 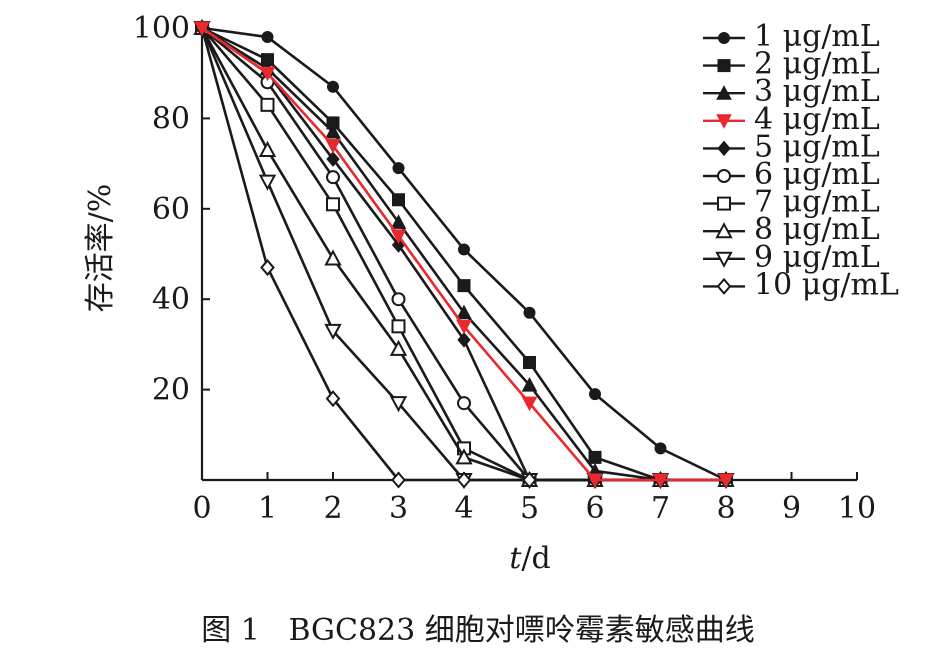 I want to click on legend-item: 3 μg/mL, so click(x=791, y=91).